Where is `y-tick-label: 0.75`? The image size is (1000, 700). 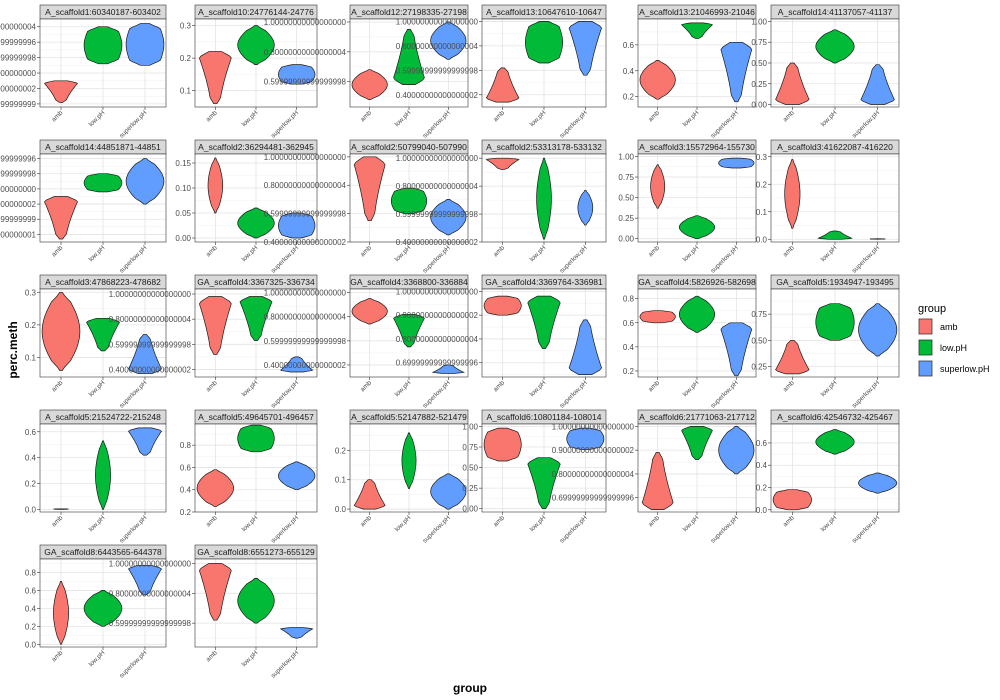
y-tick-label: 0.75 is located at coordinates (626, 177).